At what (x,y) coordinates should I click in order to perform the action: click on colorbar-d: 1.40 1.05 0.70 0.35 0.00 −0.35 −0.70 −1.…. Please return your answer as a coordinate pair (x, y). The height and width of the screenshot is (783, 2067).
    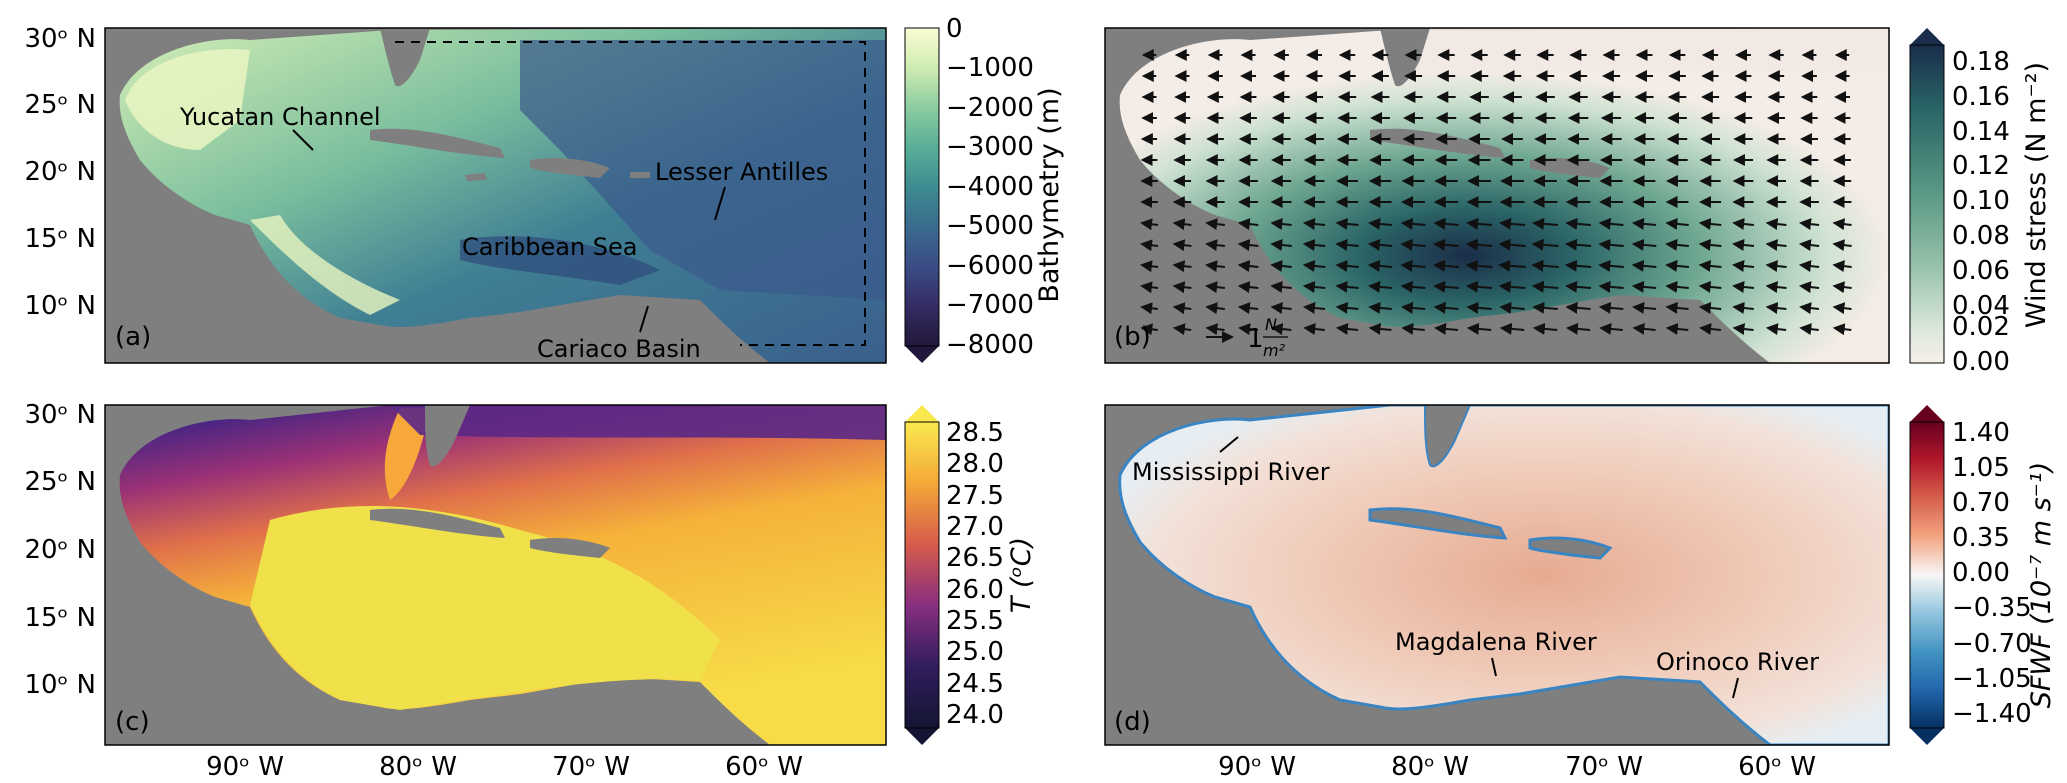
    Looking at the image, I should click on (1983, 575).